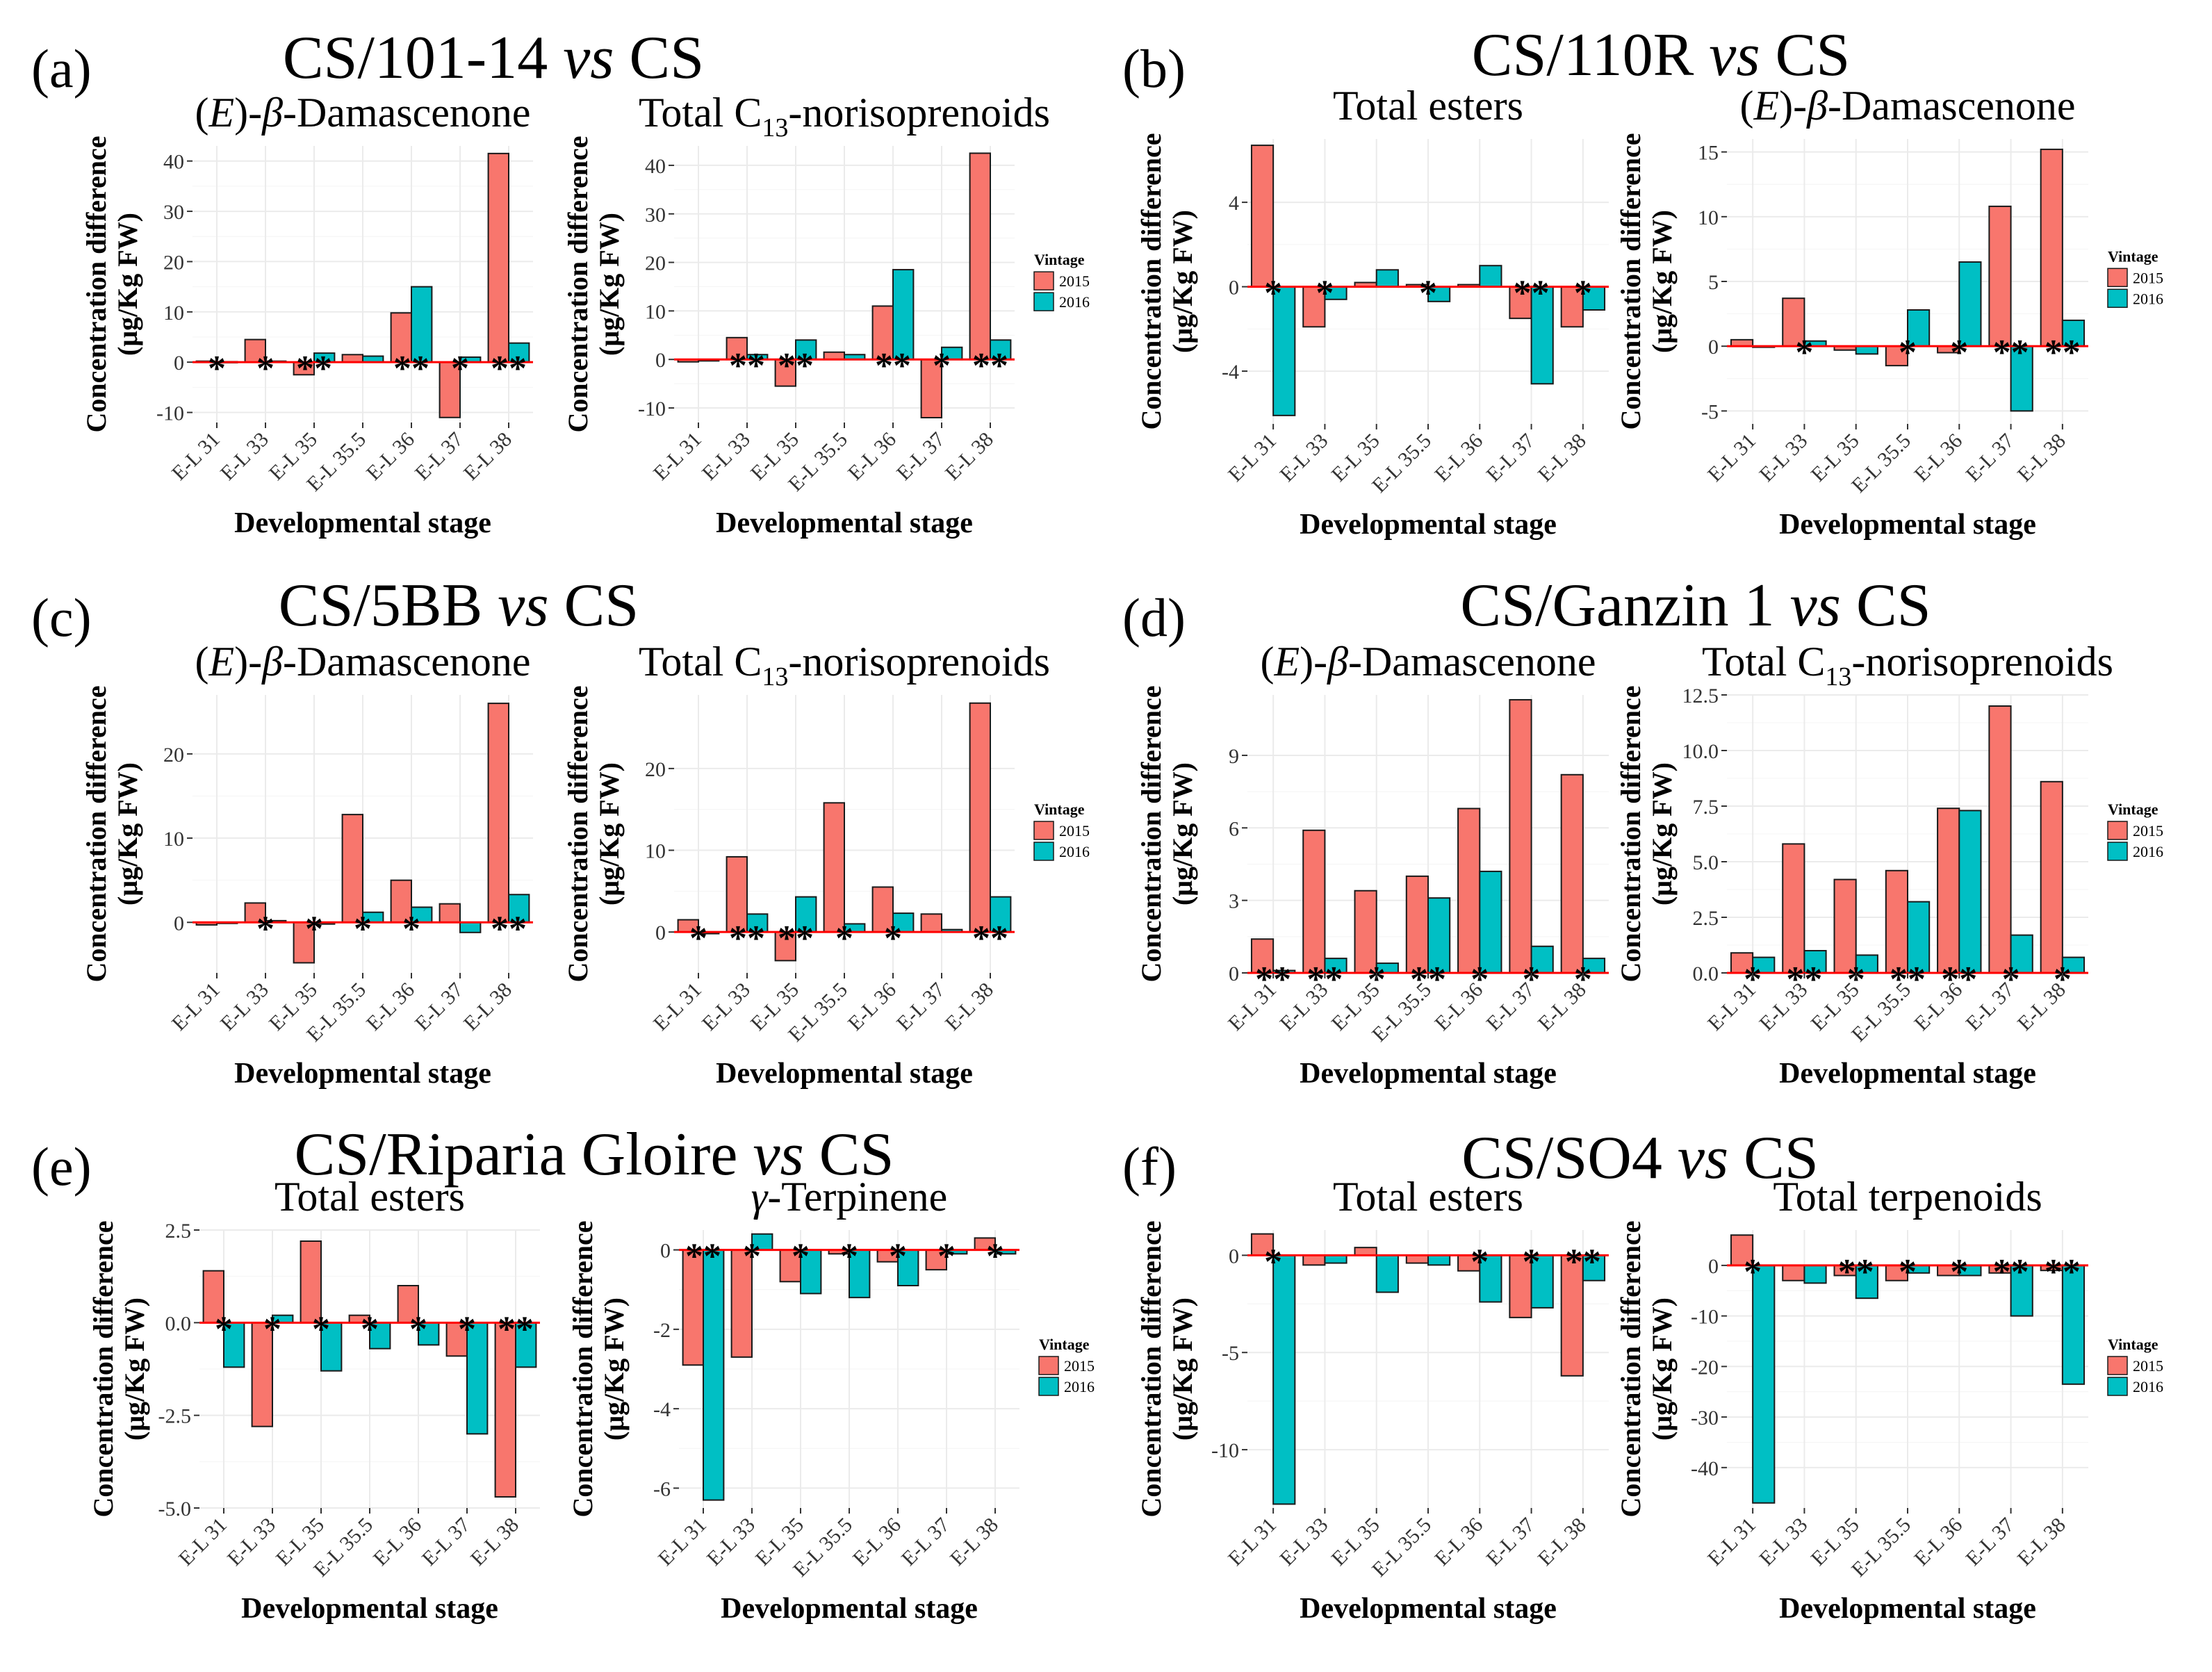  Describe the element at coordinates (1705, 1468) in the screenshot. I see `y-tick-label: -40` at that location.